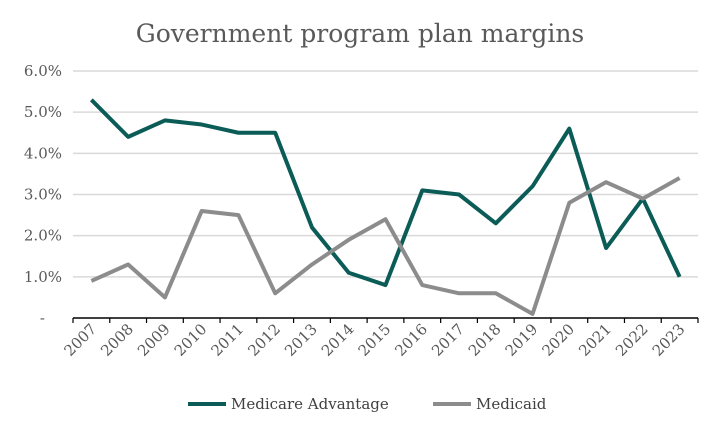  What do you see at coordinates (154, 340) in the screenshot?
I see `x-tick-label: 2009` at bounding box center [154, 340].